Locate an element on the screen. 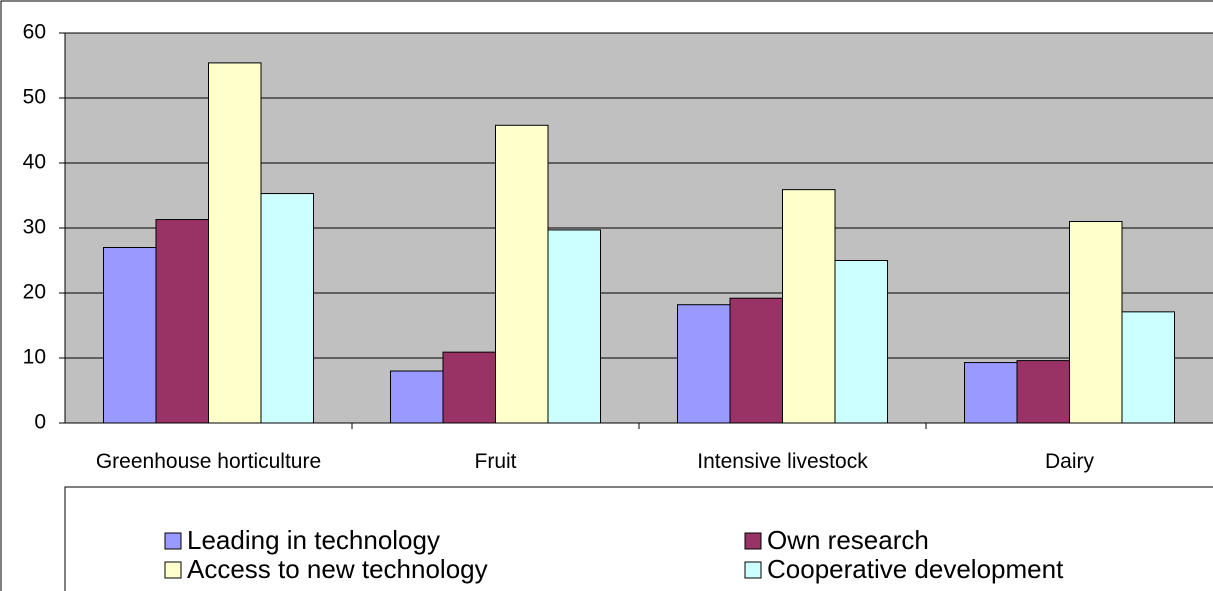 The width and height of the screenshot is (1213, 591). y-tick-label: 40 is located at coordinates (34, 162).